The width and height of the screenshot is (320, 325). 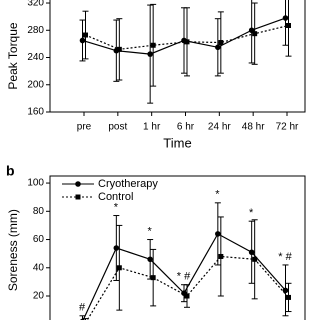 I want to click on y-tick-label: 20, so click(x=39, y=296).